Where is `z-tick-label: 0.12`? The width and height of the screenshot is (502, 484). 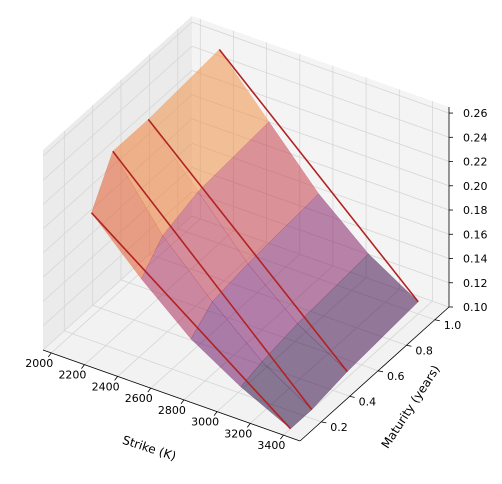 z-tick-label: 0.12 is located at coordinates (475, 283).